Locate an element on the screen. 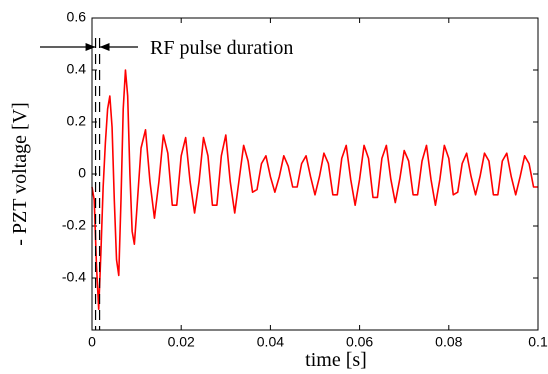 This screenshot has width=548, height=374. x-tick-label: 0.02 is located at coordinates (181, 342).